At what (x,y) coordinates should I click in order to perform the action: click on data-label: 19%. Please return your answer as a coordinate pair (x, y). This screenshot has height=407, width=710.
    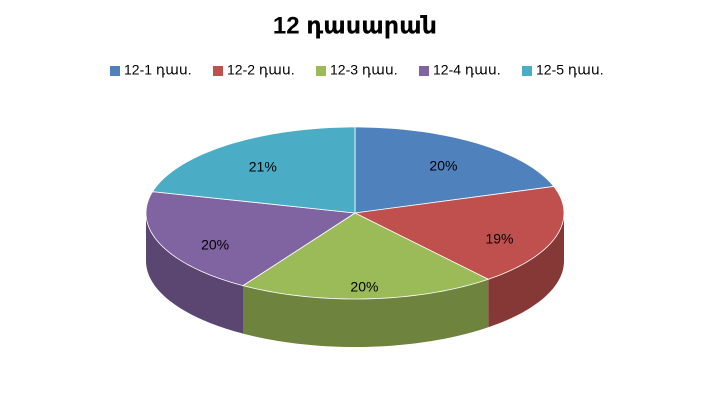
    Looking at the image, I should click on (499, 238).